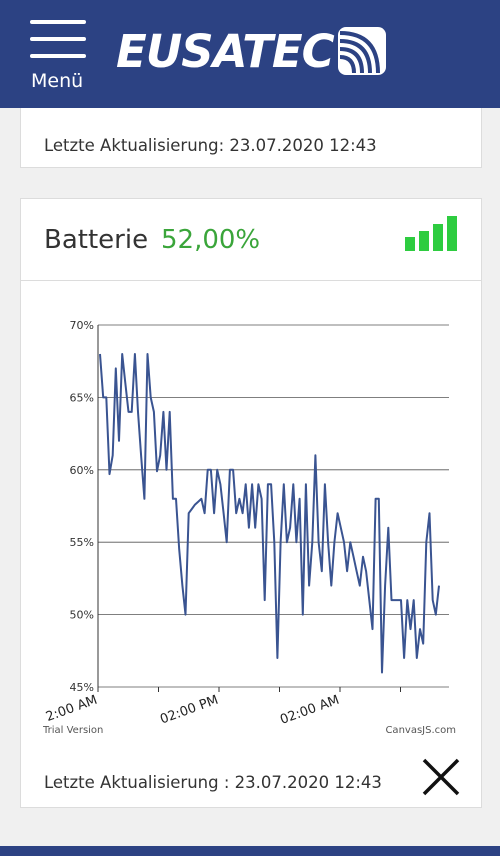 The image size is (500, 856). What do you see at coordinates (82, 470) in the screenshot?
I see `y-tick-label: 60%` at bounding box center [82, 470].